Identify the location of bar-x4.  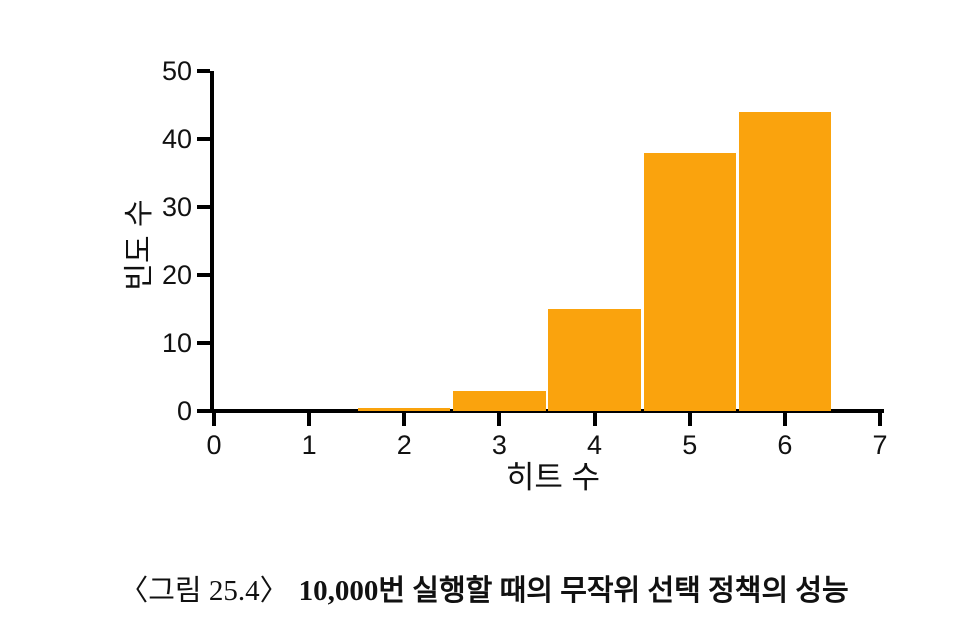
(594, 360).